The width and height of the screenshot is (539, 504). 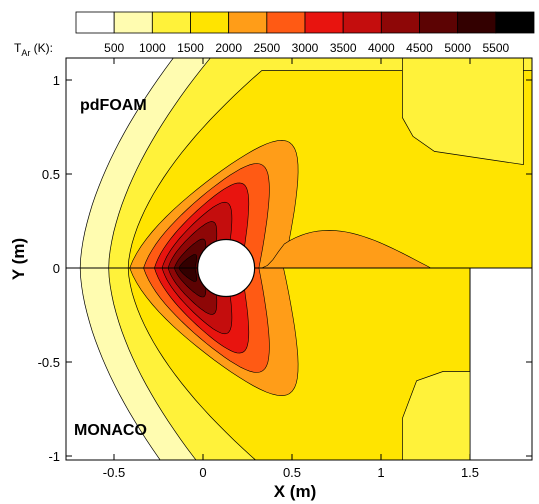 I want to click on colorbar-tick-label: 3500, so click(x=343, y=48).